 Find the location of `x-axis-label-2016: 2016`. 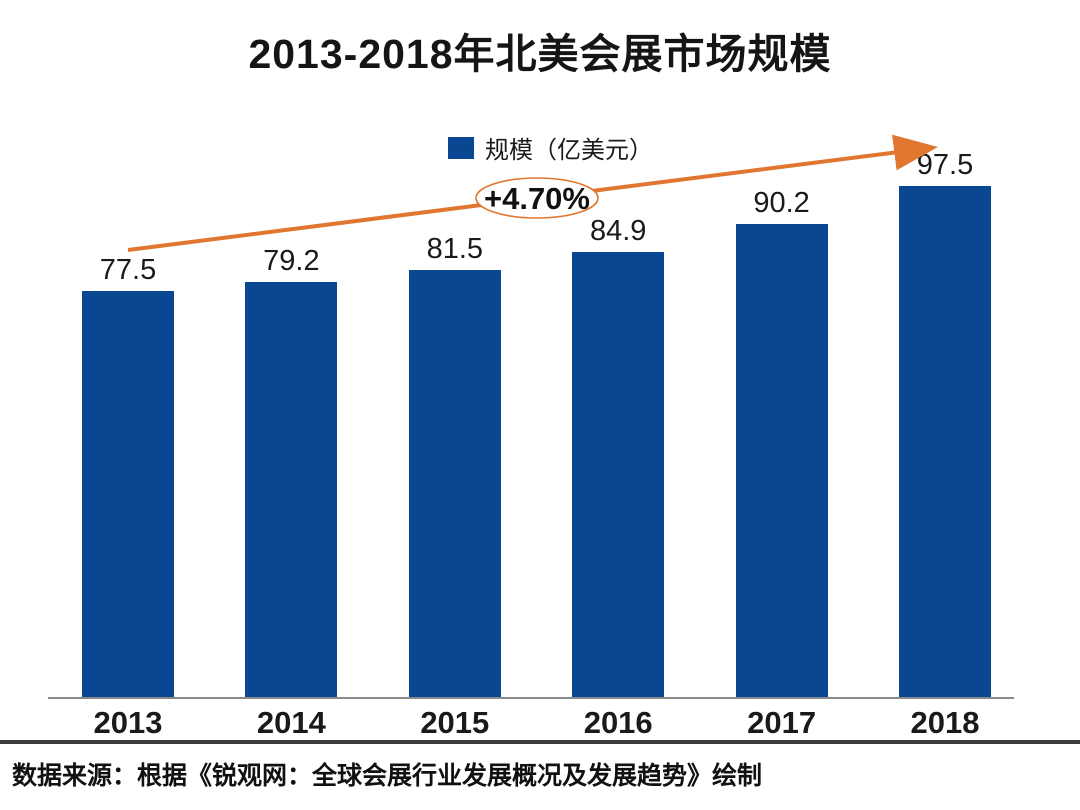

x-axis-label-2016: 2016 is located at coordinates (618, 722).